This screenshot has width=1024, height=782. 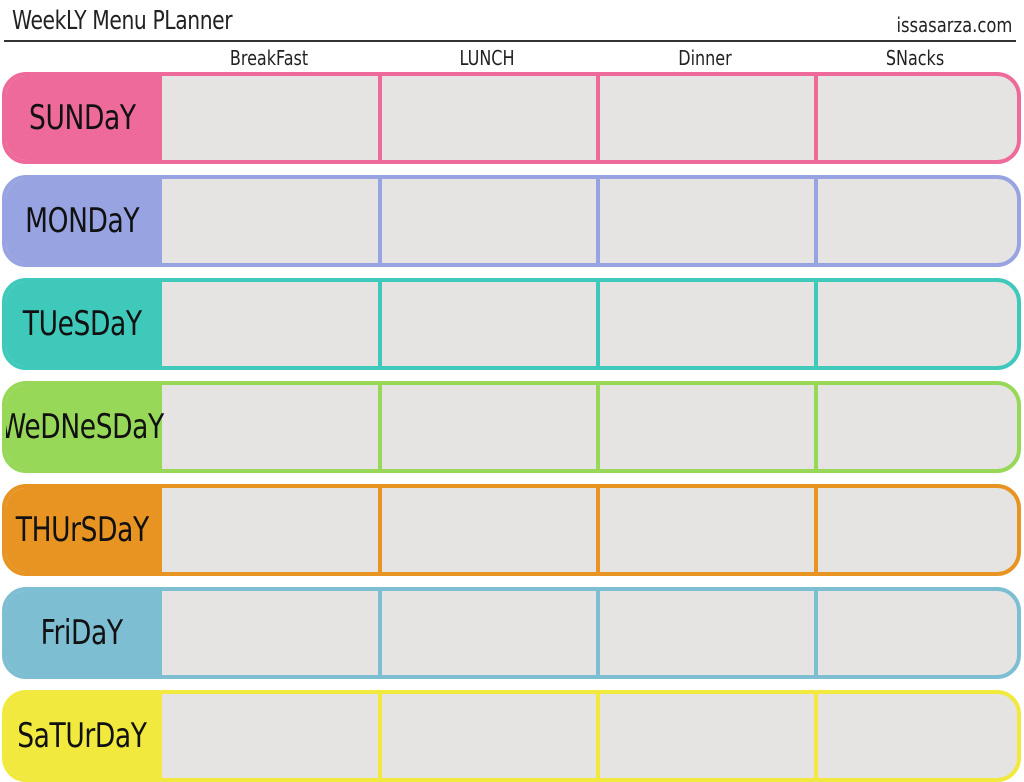 I want to click on day-name: MONDaY, so click(x=82, y=221).